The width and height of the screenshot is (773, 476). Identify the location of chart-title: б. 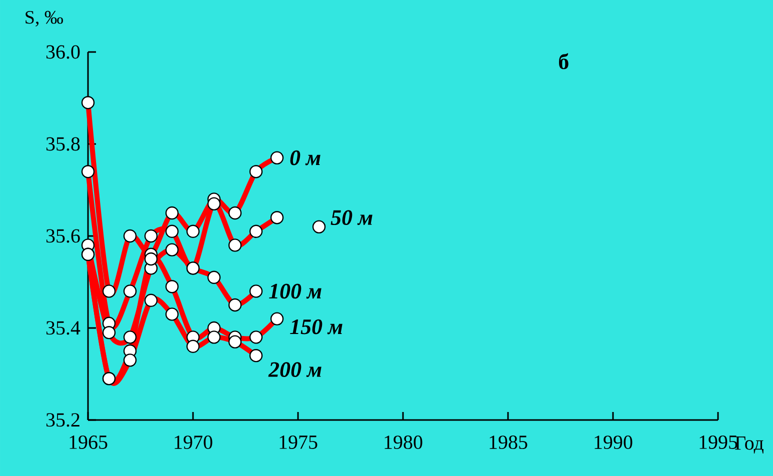
(563, 61).